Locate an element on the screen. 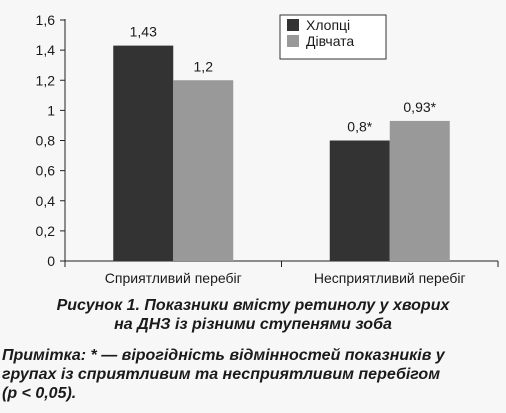  legend-label: Хлопці is located at coordinates (328, 25).